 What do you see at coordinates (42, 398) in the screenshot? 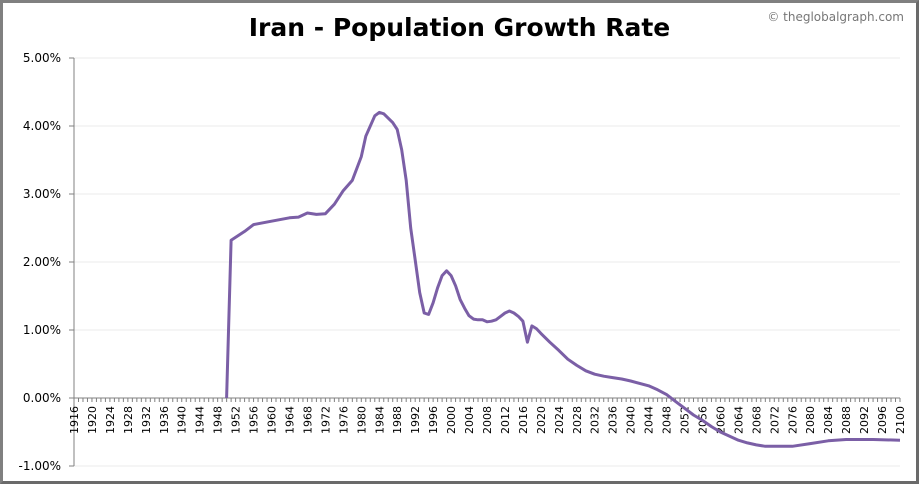
I see `y-tick-label: 0.00%` at bounding box center [42, 398].